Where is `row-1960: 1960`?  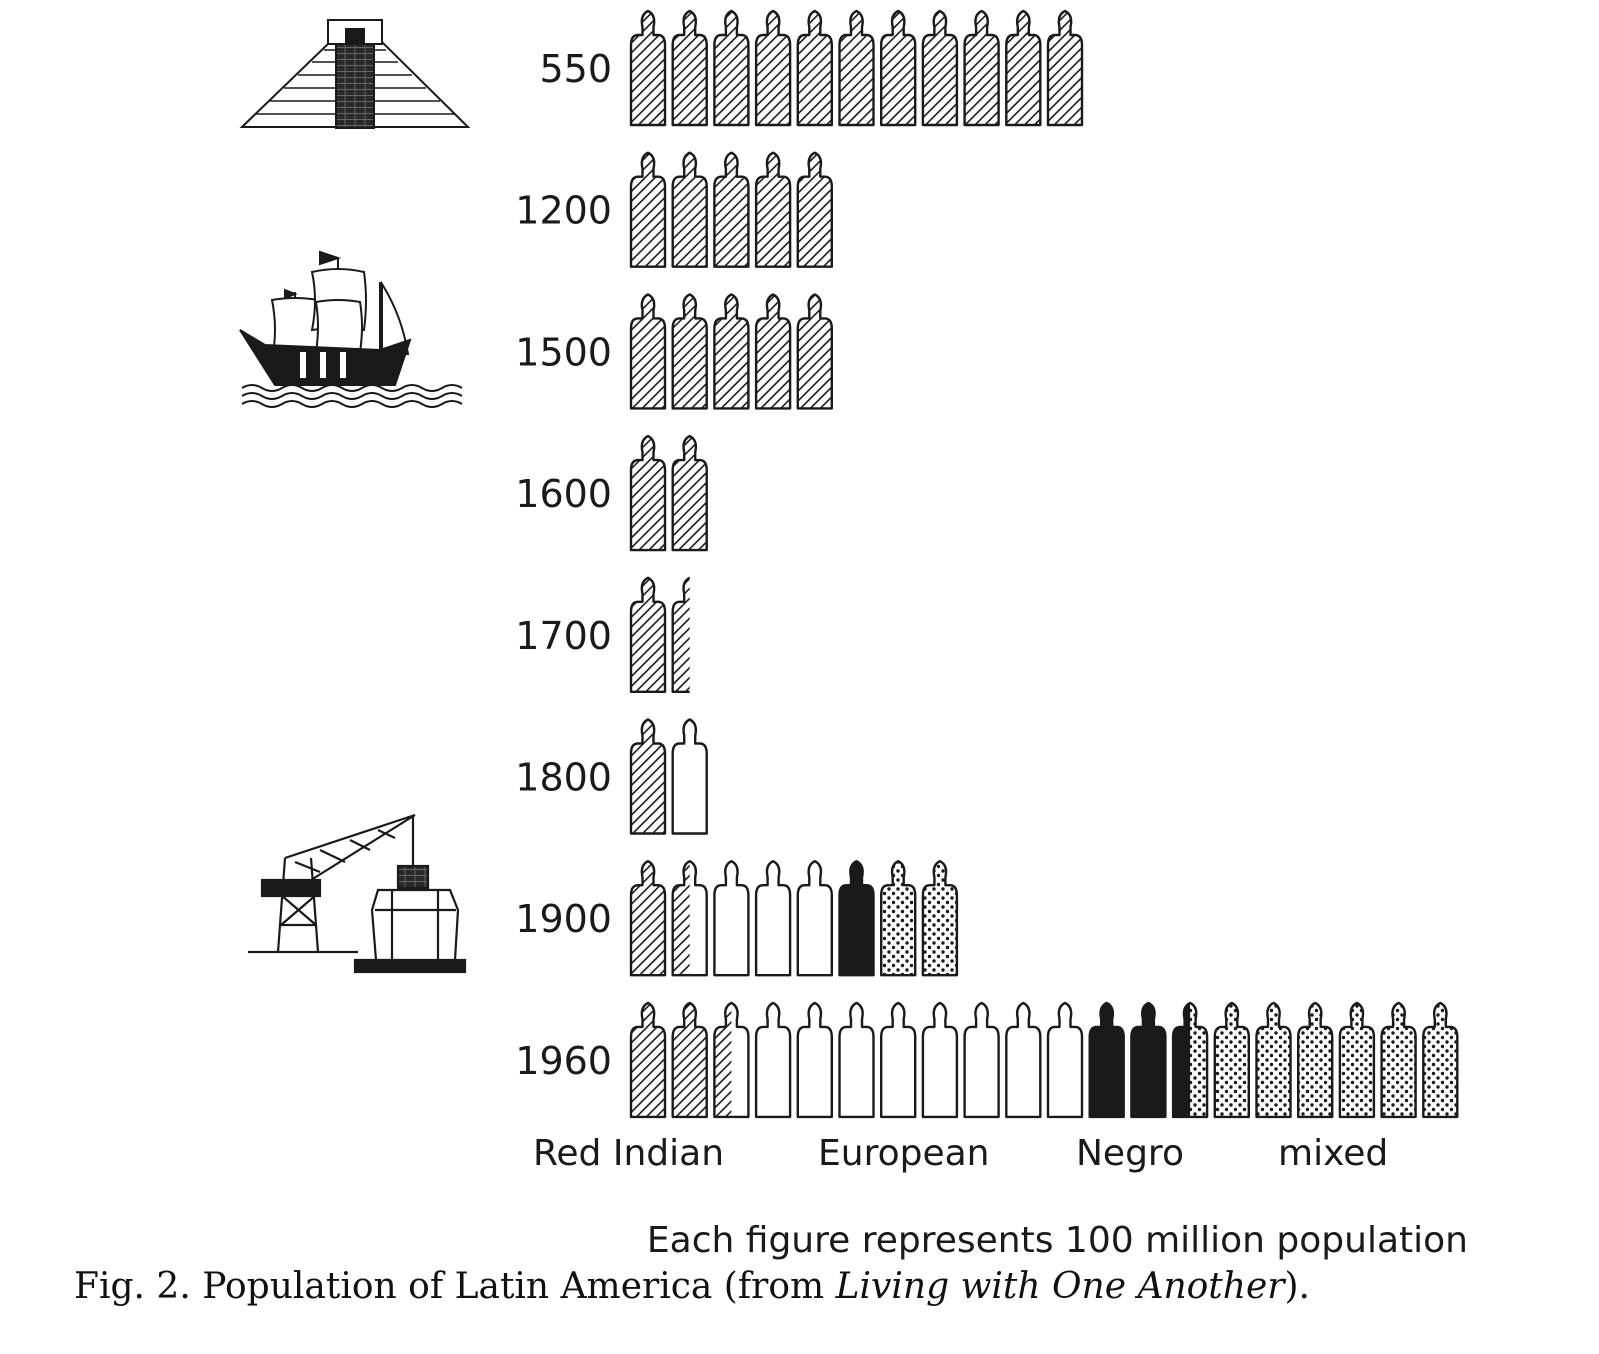
row-1960: 1960 is located at coordinates (987, 1060).